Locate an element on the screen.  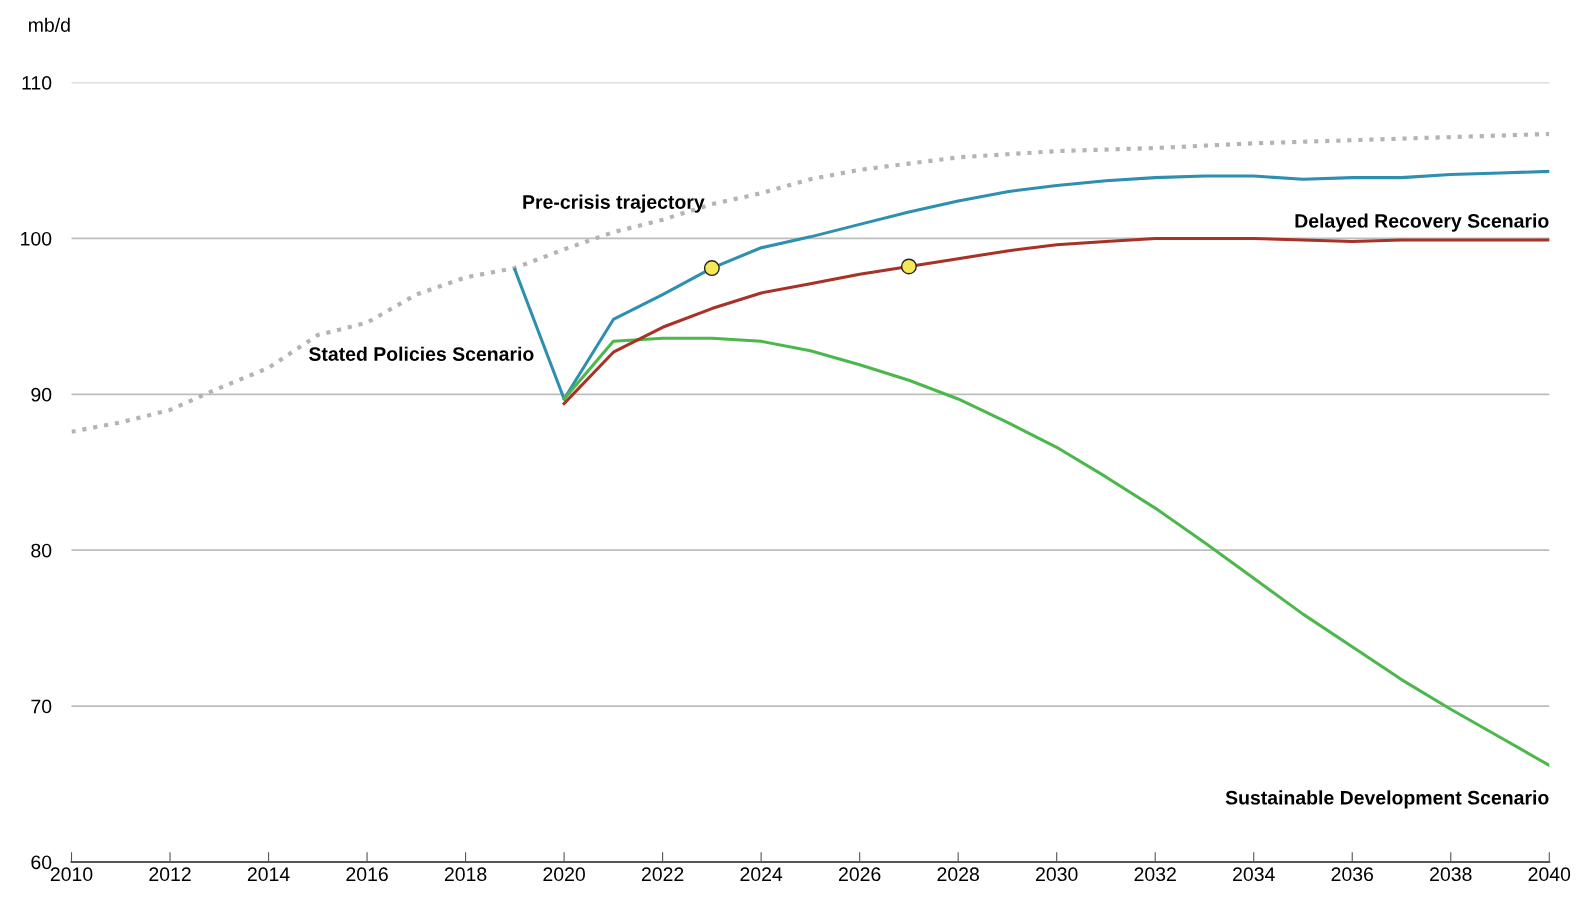
y-tick-label: 110 is located at coordinates (37, 83).